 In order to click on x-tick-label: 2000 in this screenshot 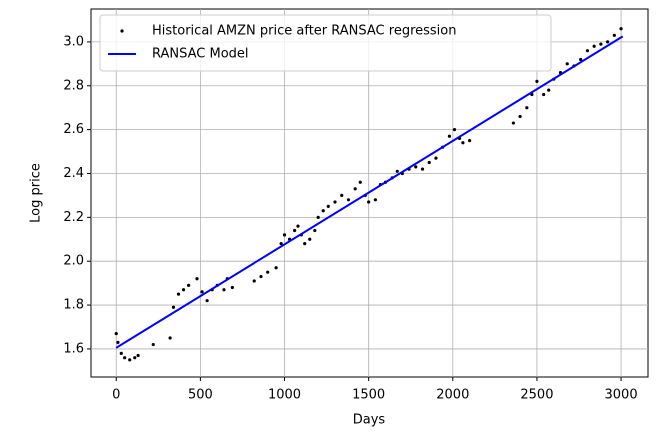, I will do `click(452, 395)`.